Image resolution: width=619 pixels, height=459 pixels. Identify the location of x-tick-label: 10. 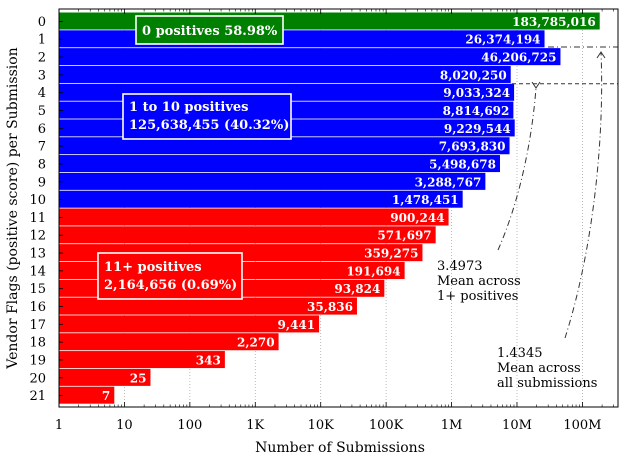
(124, 425).